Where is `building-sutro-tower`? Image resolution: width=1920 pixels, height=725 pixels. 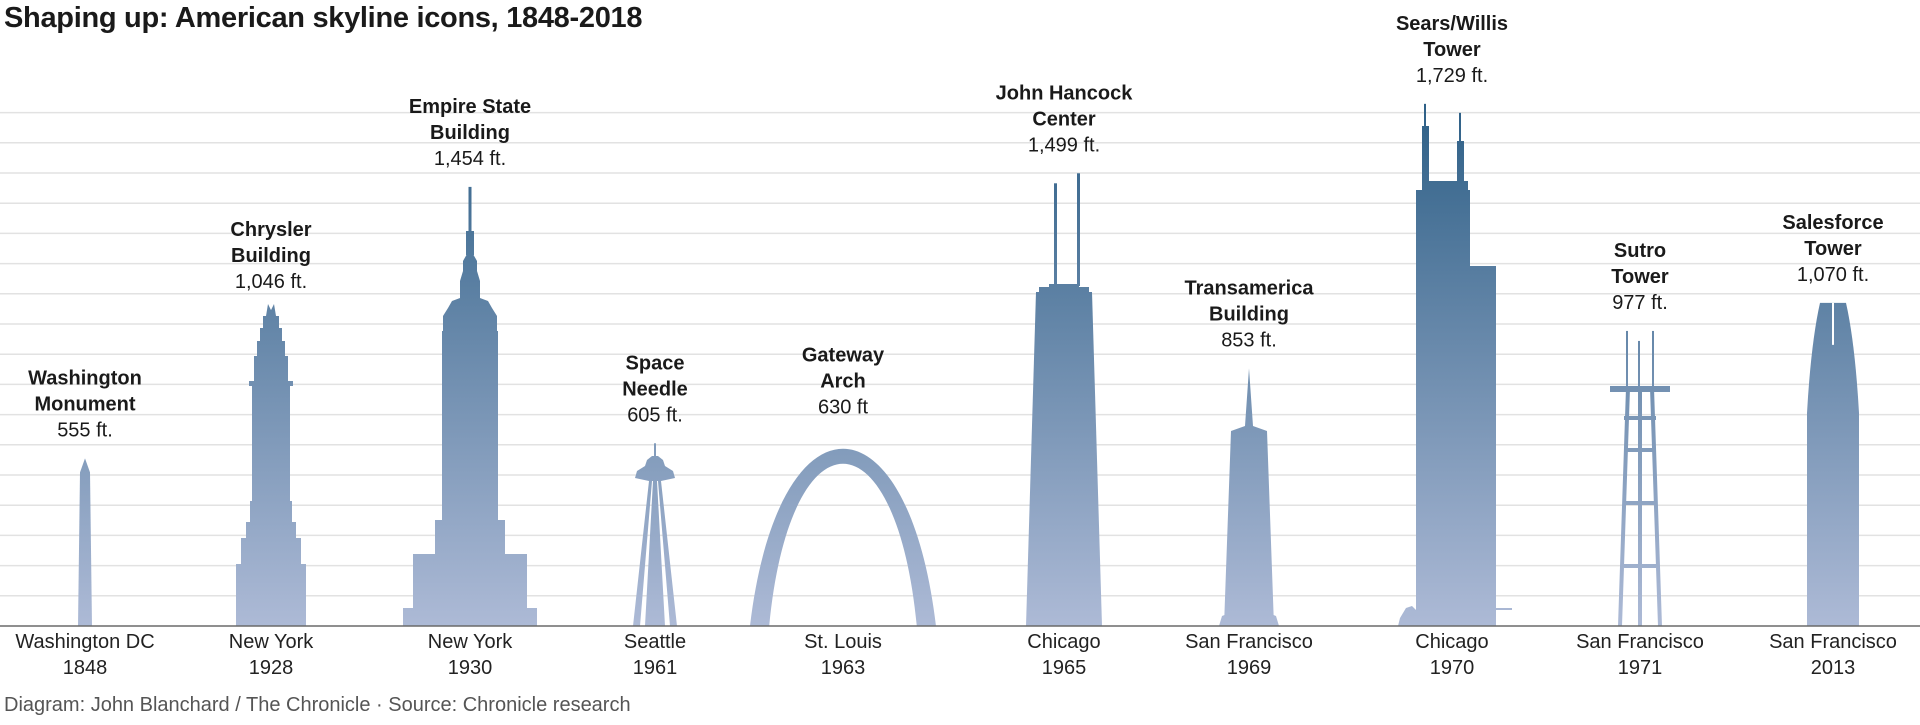 building-sutro-tower is located at coordinates (1640, 478).